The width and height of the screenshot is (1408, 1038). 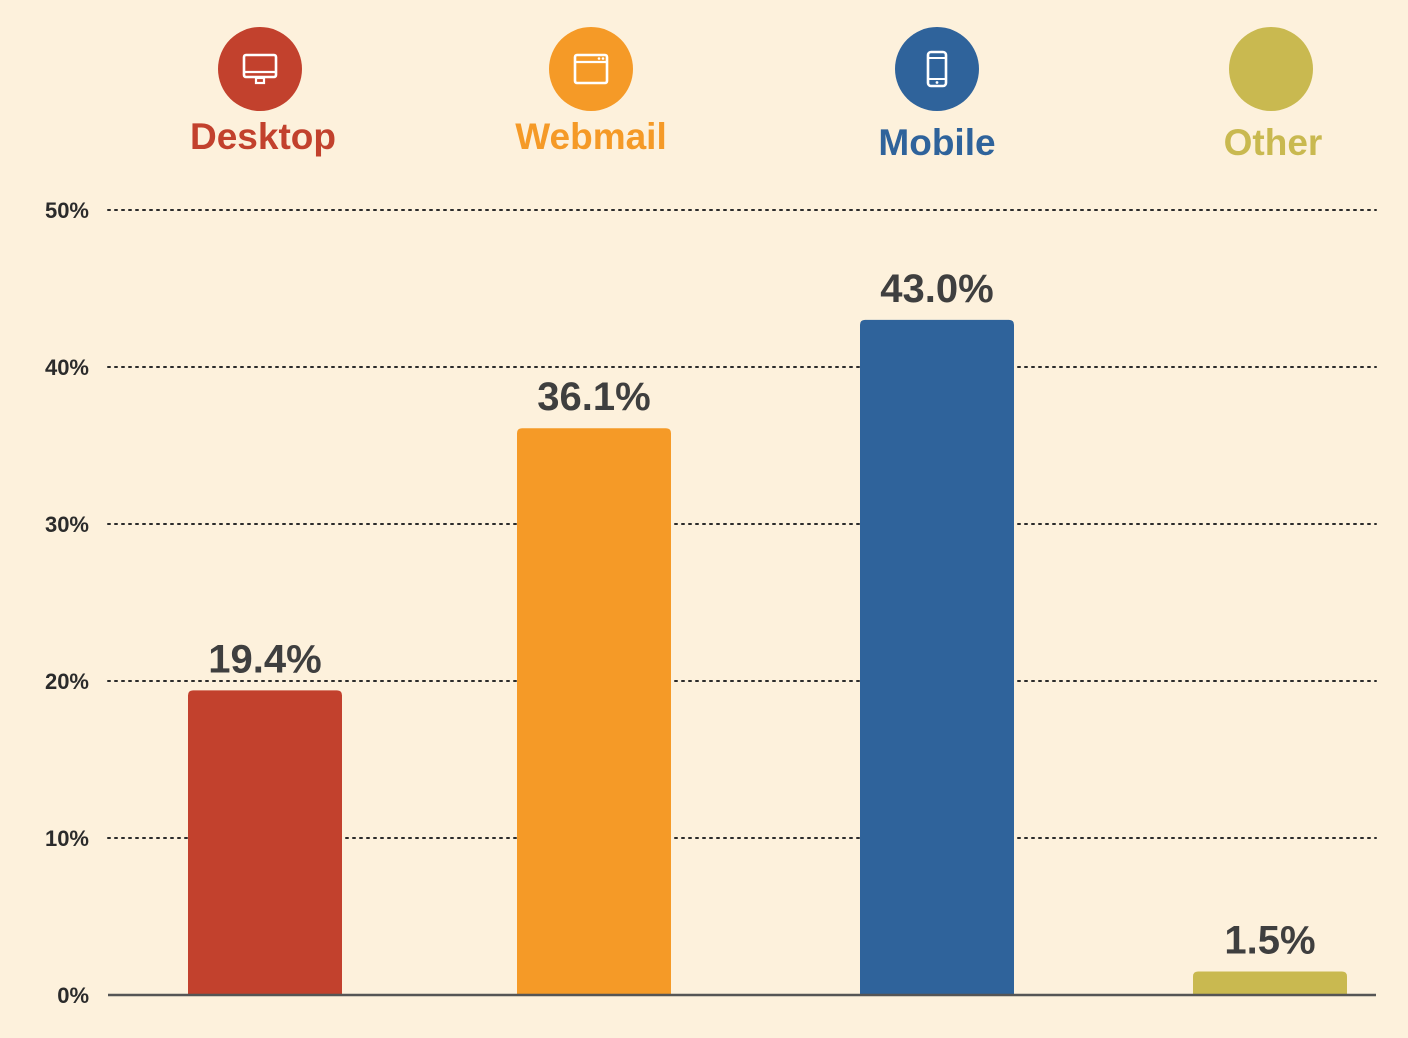 I want to click on browser-window-icon, so click(x=591, y=69).